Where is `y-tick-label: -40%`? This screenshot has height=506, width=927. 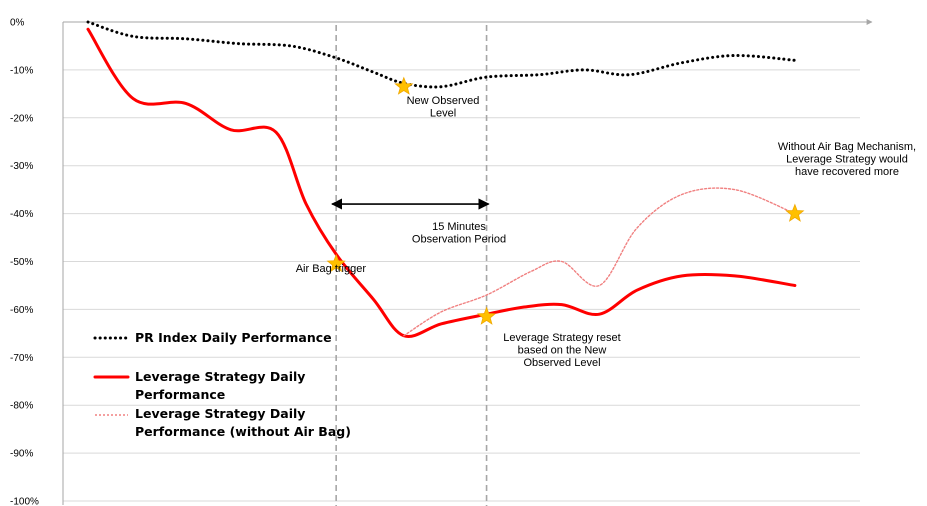 y-tick-label: -40% is located at coordinates (21, 214).